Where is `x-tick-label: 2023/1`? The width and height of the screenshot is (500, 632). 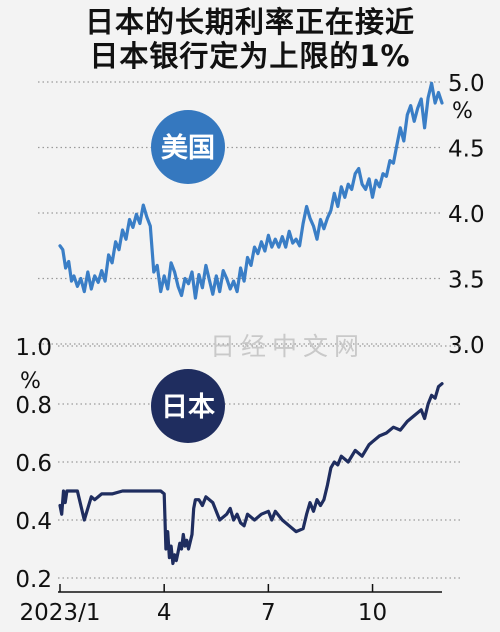 x-tick-label: 2023/1 is located at coordinates (60, 613).